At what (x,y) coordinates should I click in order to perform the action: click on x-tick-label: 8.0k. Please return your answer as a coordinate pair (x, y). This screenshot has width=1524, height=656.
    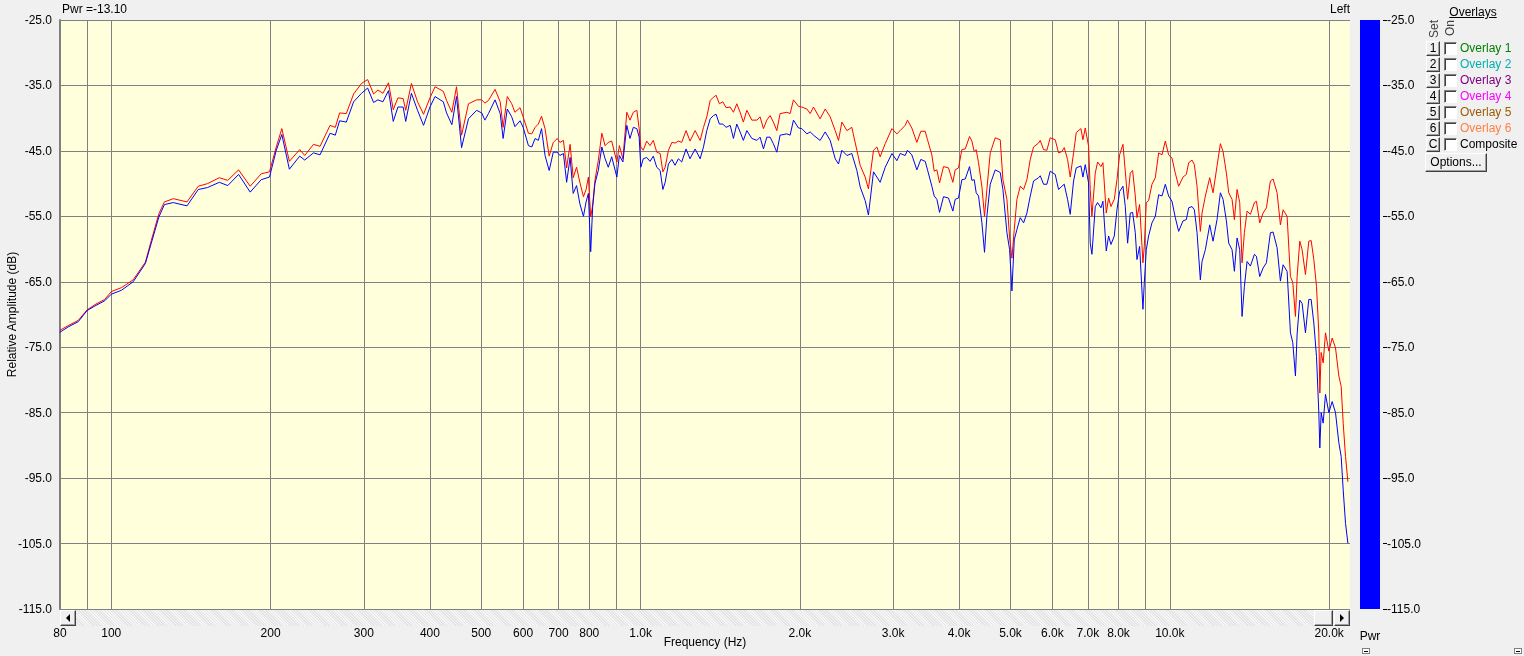
    Looking at the image, I should click on (1119, 633).